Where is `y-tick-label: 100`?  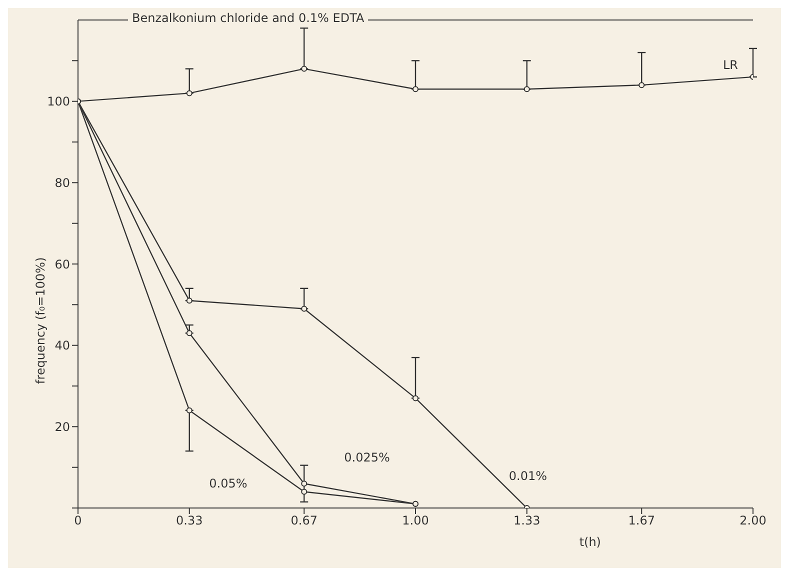
y-tick-label: 100 is located at coordinates (58, 101).